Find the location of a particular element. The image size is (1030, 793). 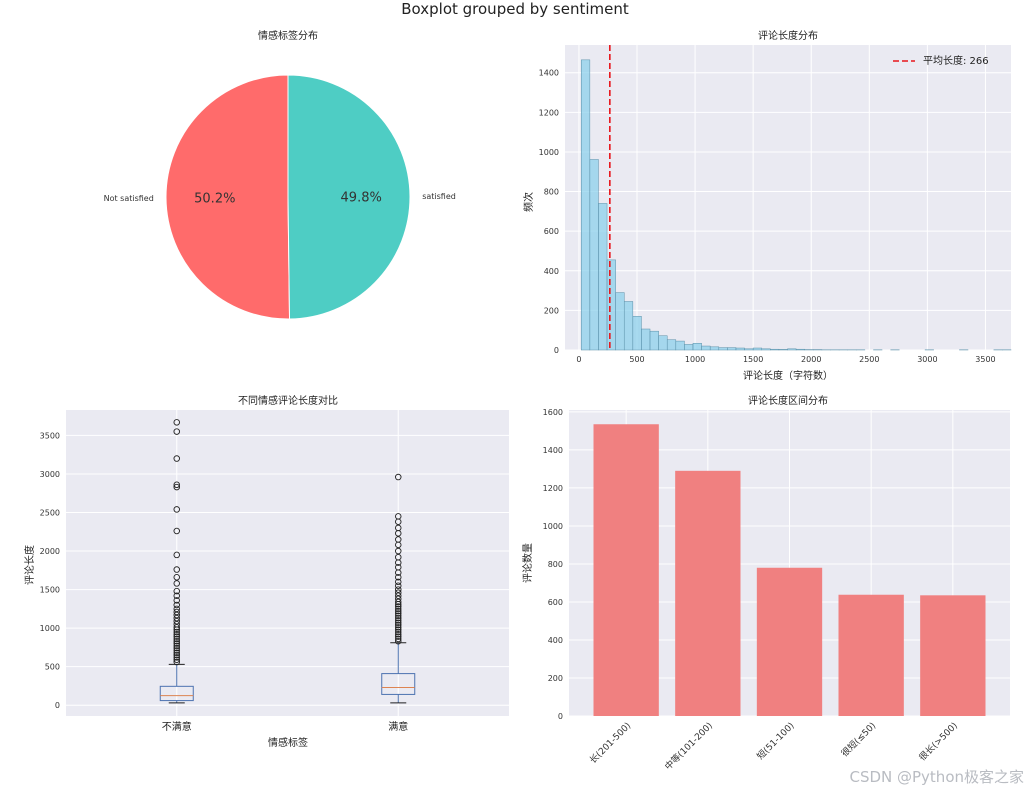

pie-label-1: Not satisfied is located at coordinates (129, 198).